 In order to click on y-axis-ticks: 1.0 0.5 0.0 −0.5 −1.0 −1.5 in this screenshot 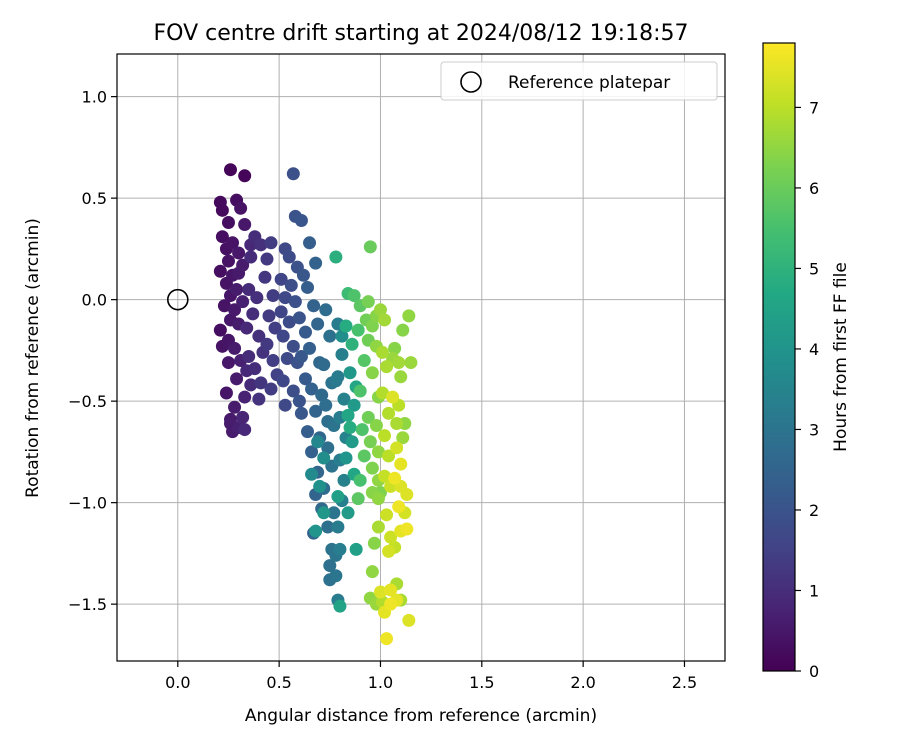, I will do `click(92, 351)`.